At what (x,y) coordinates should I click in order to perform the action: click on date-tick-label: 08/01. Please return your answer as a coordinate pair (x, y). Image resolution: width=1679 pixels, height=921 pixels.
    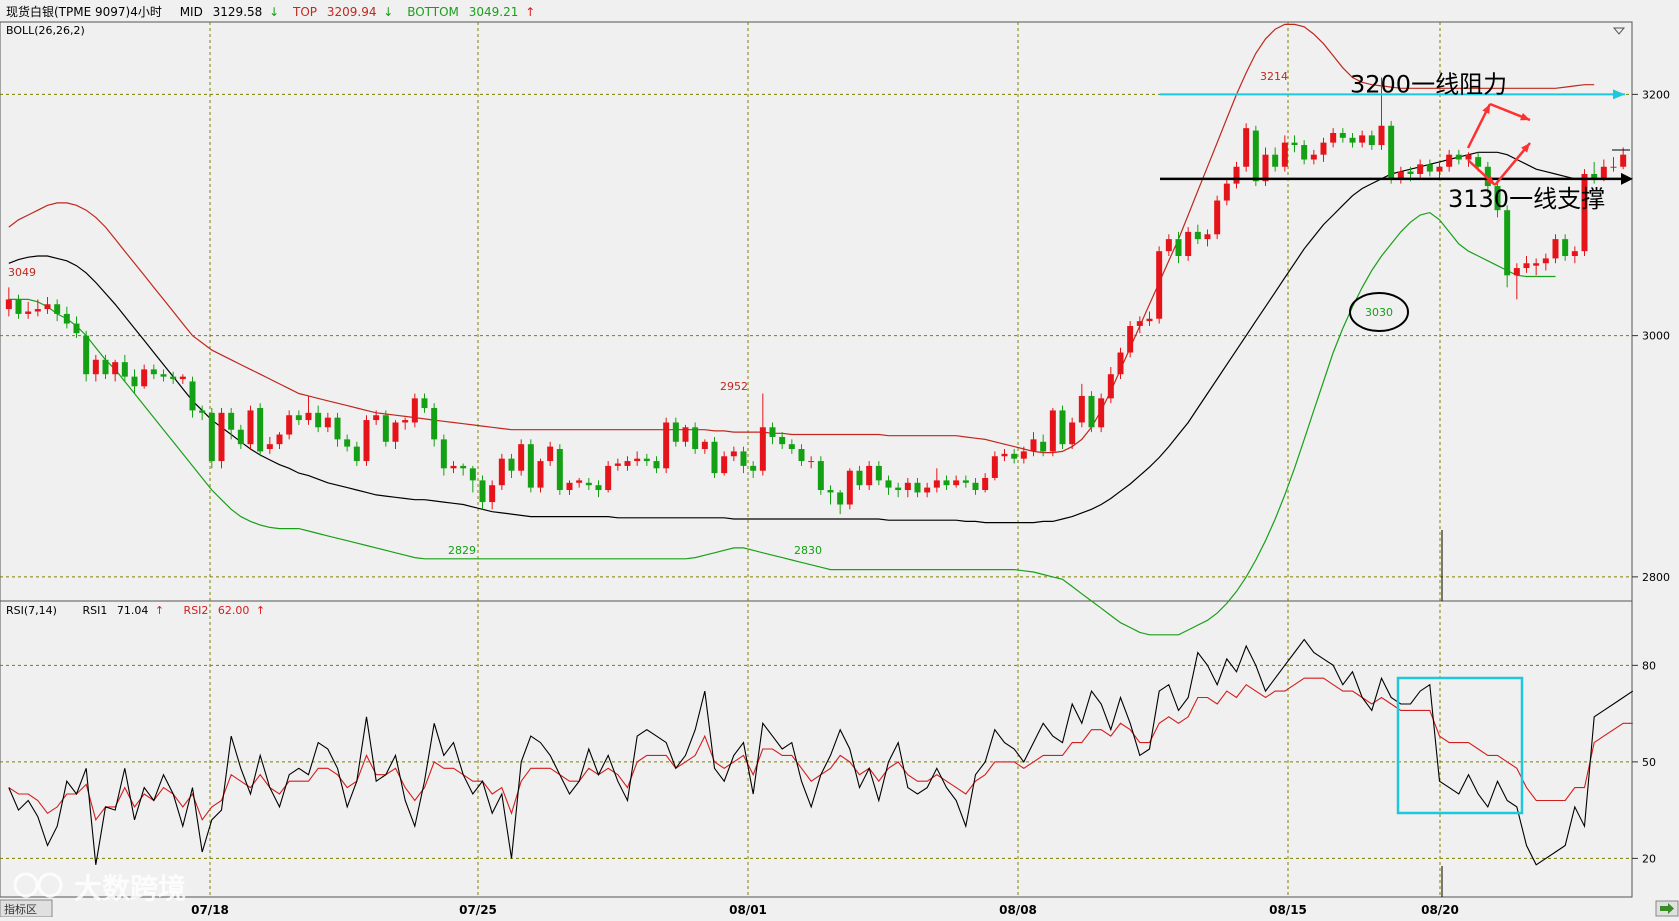
    Looking at the image, I should click on (748, 910).